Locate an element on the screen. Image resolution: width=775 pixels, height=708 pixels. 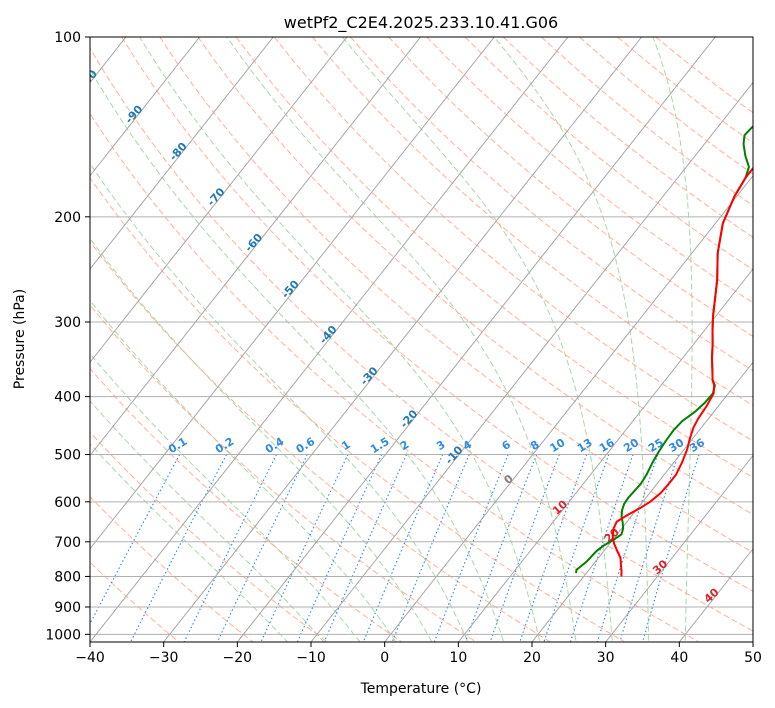
temperature-profile-line is located at coordinates (682, 371).